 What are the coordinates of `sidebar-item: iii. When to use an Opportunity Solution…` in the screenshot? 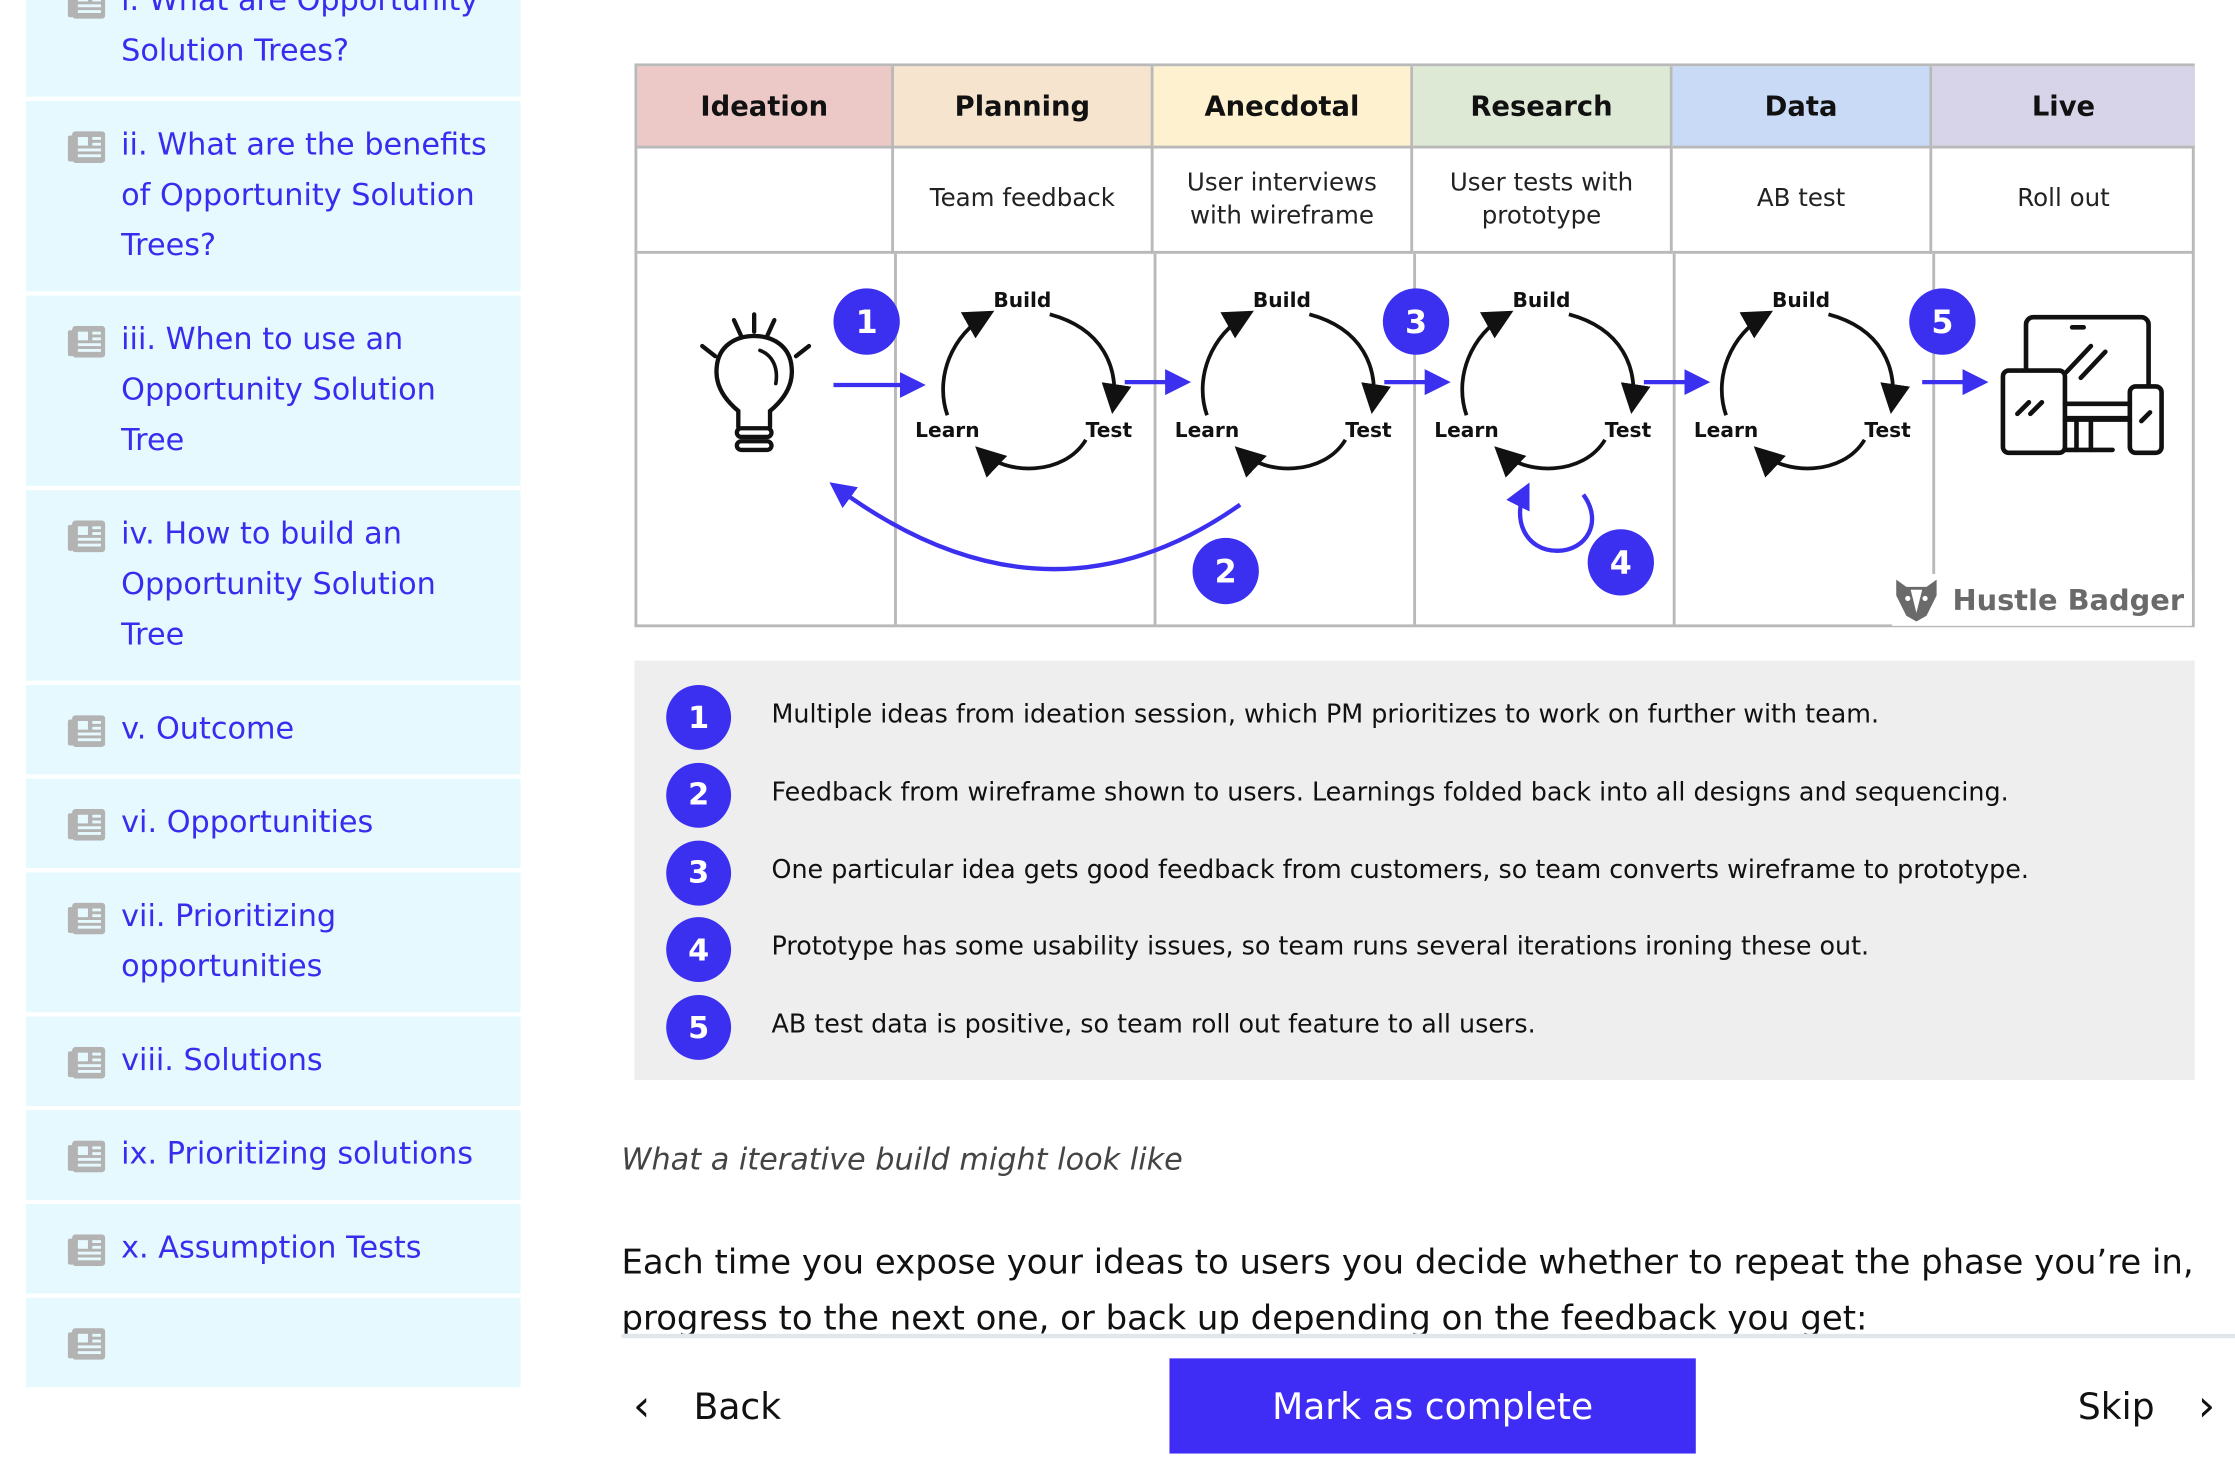 It's located at (273, 390).